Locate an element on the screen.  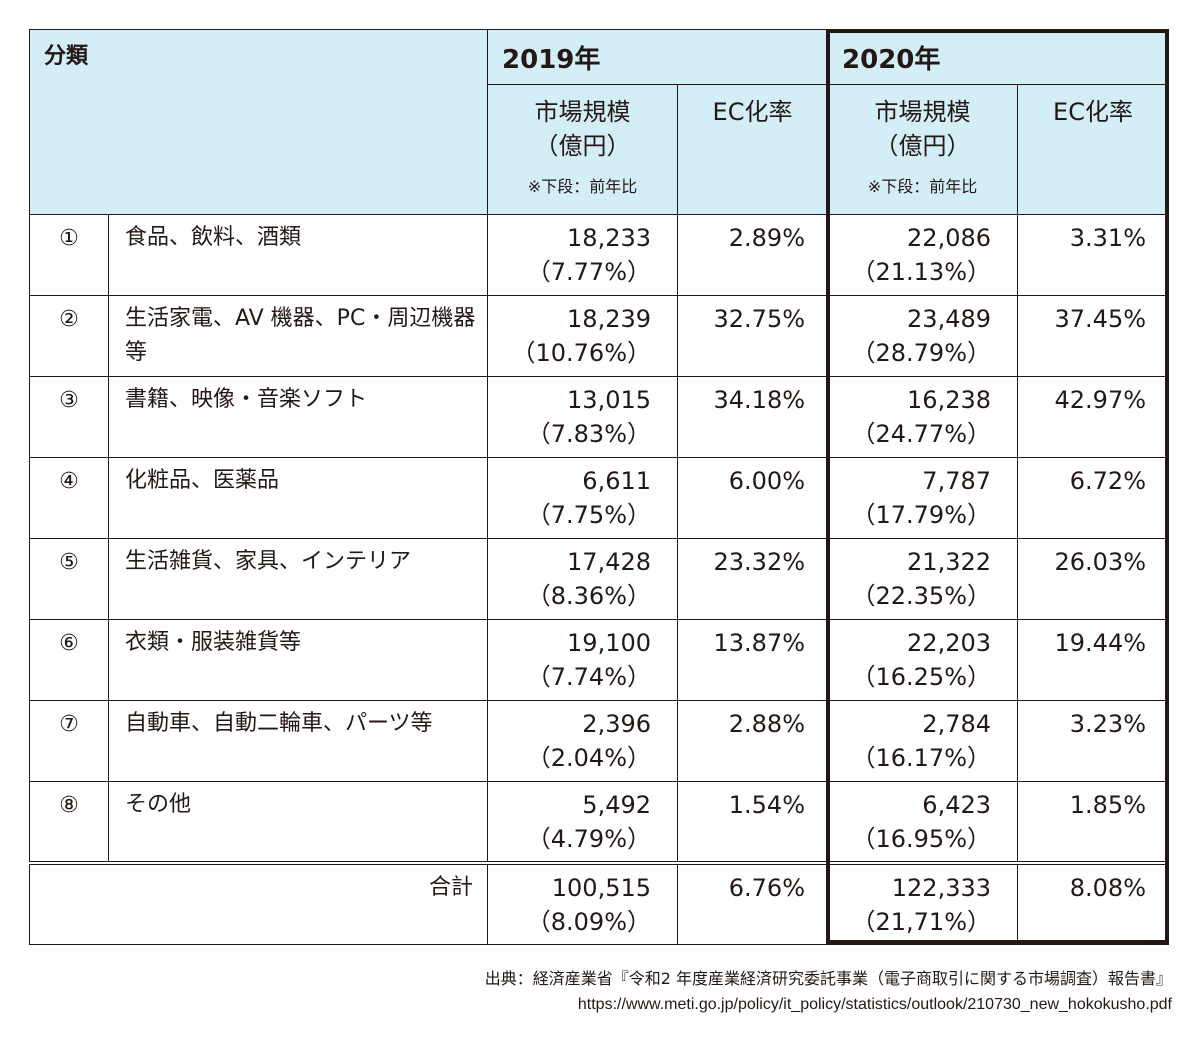
market-size-2020: 2,784 （16.17%） is located at coordinates (923, 741).